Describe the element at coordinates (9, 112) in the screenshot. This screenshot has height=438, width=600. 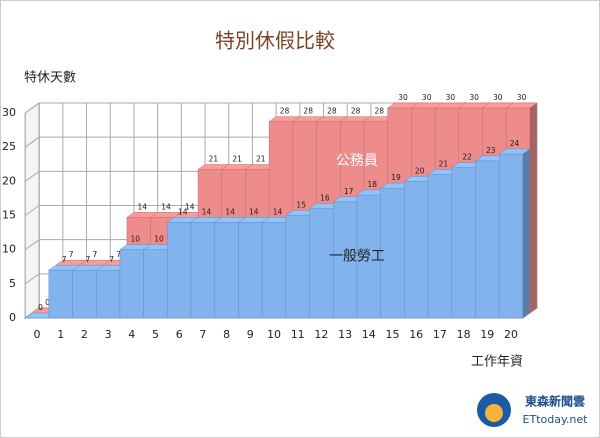
I see `y-tick-label: 30` at that location.